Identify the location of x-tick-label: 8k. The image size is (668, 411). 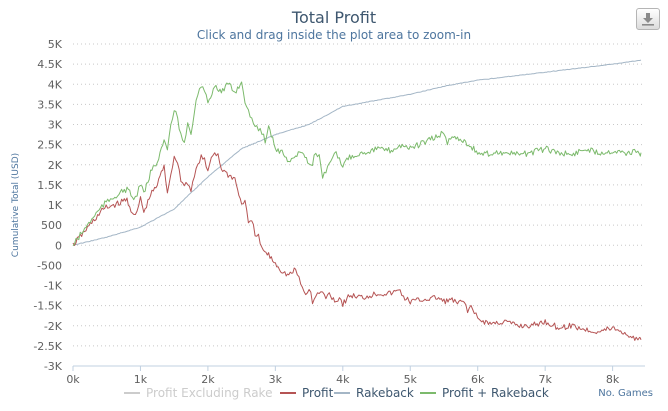
(613, 379).